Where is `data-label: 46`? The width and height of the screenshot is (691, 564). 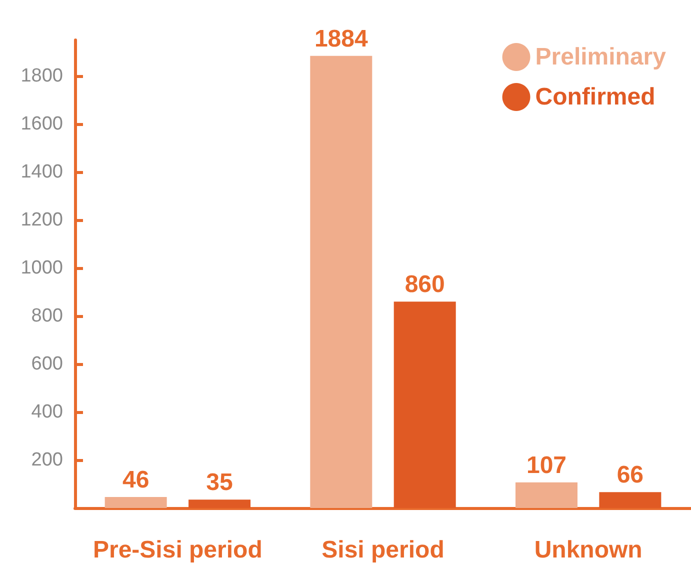 data-label: 46 is located at coordinates (136, 480).